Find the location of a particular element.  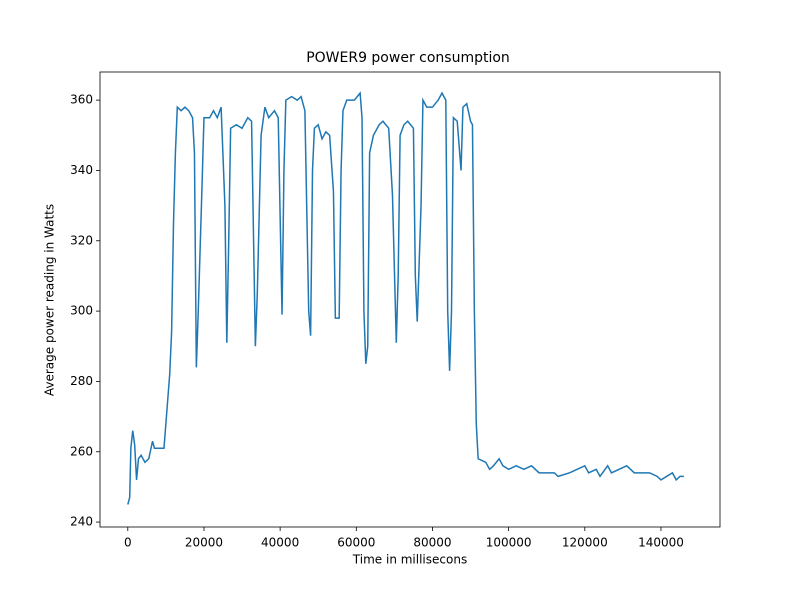

y-tick-label: 320 is located at coordinates (81, 240).